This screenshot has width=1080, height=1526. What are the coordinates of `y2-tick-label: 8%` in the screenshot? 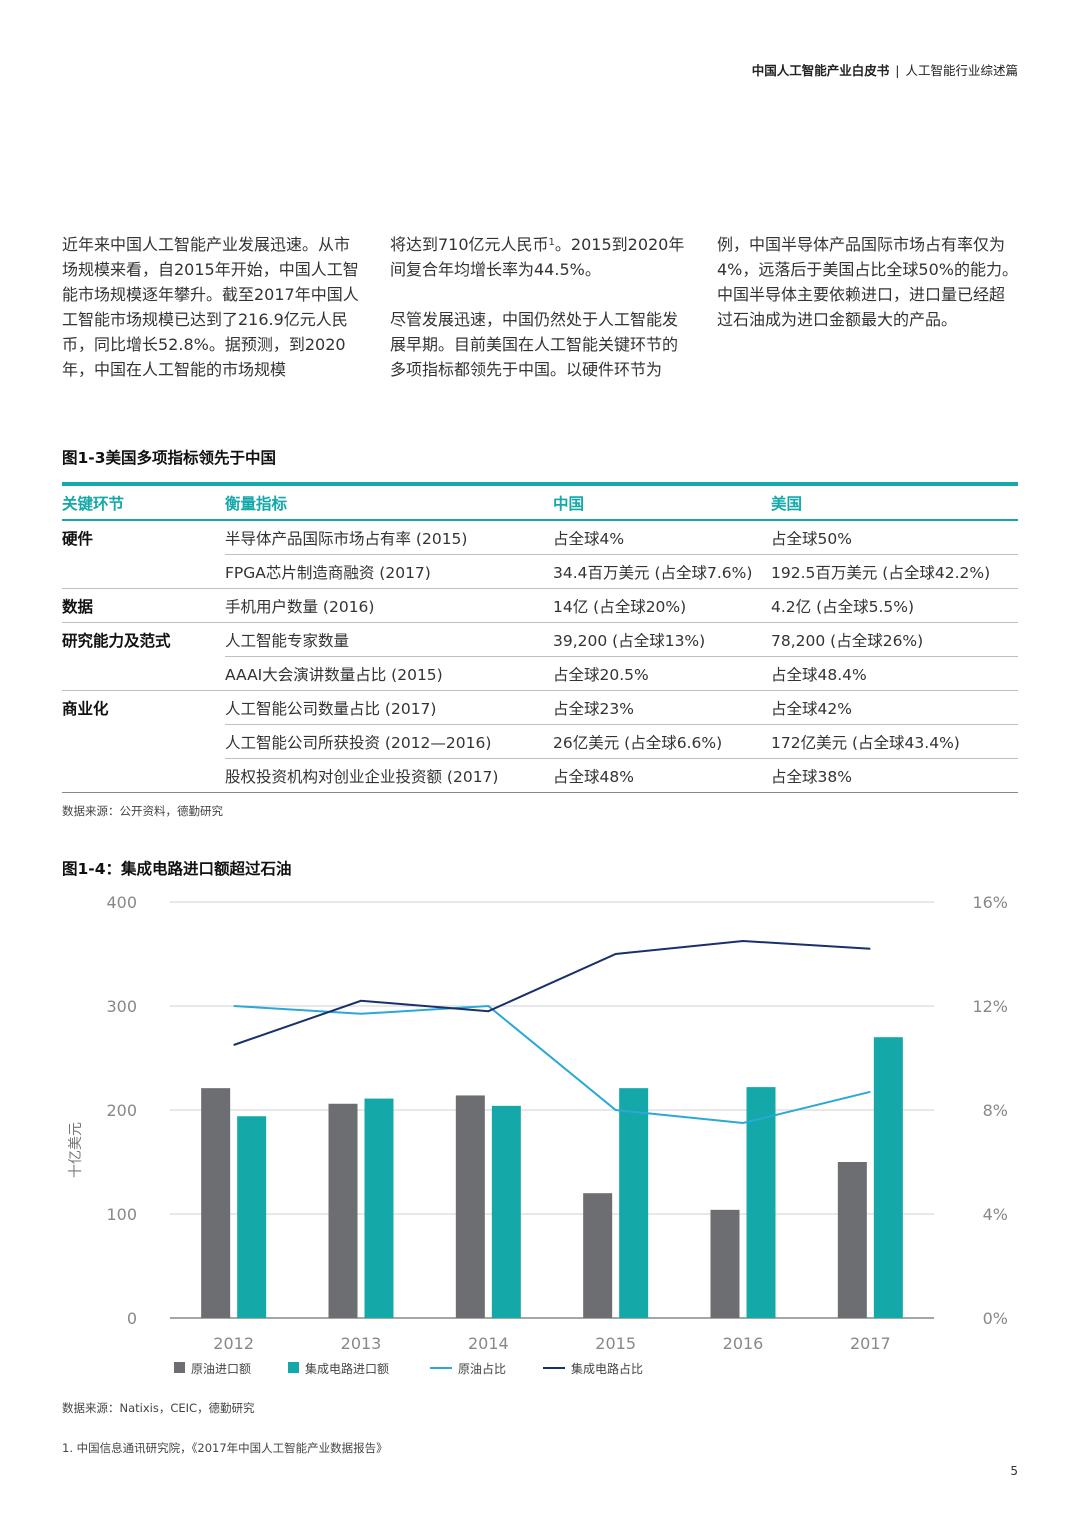 It's located at (995, 1110).